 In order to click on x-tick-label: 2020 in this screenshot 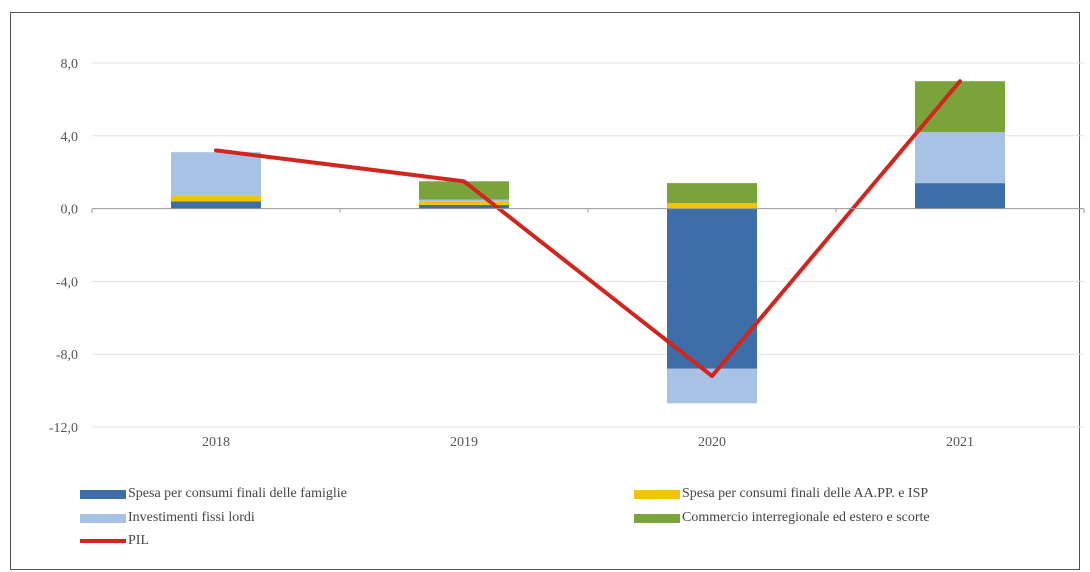, I will do `click(712, 442)`.